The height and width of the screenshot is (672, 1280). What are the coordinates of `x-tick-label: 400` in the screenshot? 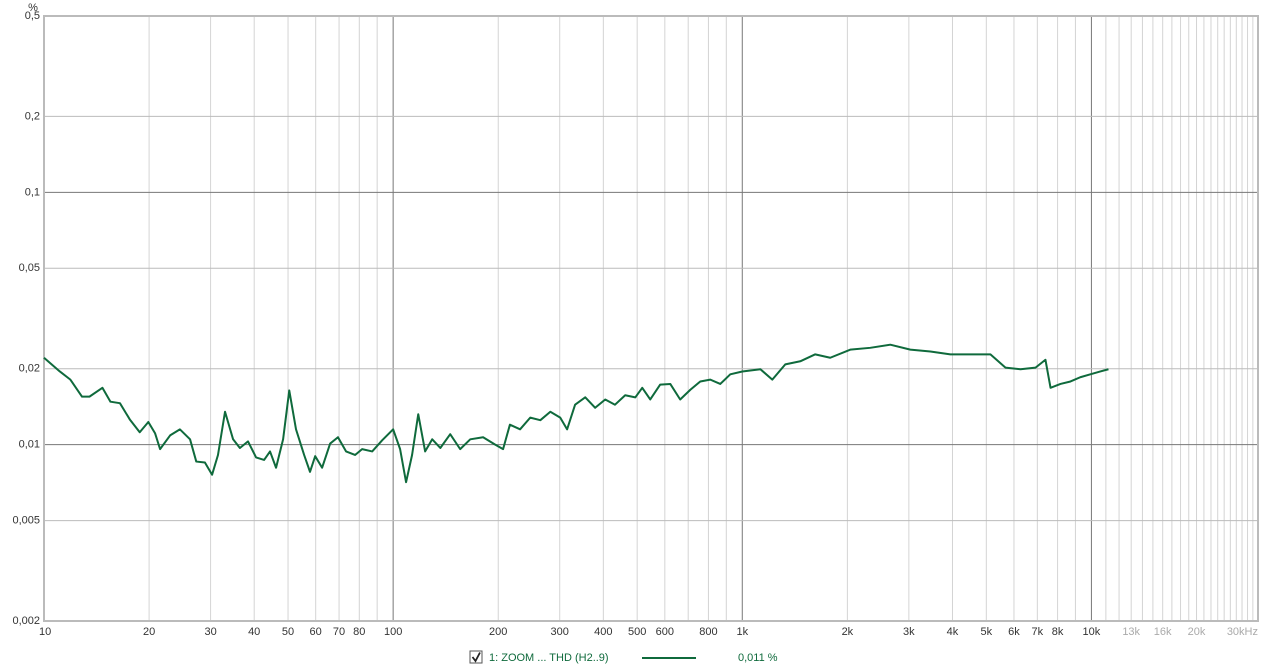 It's located at (603, 632).